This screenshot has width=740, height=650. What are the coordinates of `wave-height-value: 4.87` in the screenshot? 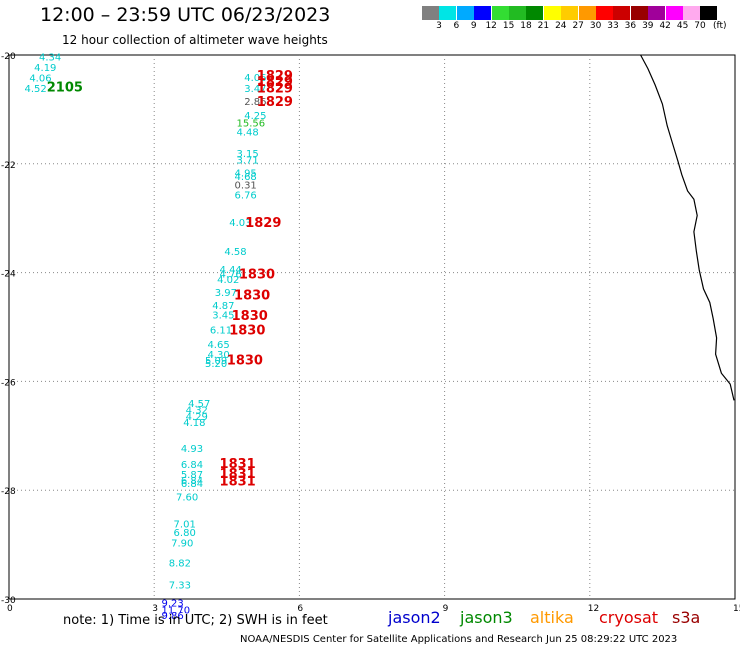 It's located at (223, 306).